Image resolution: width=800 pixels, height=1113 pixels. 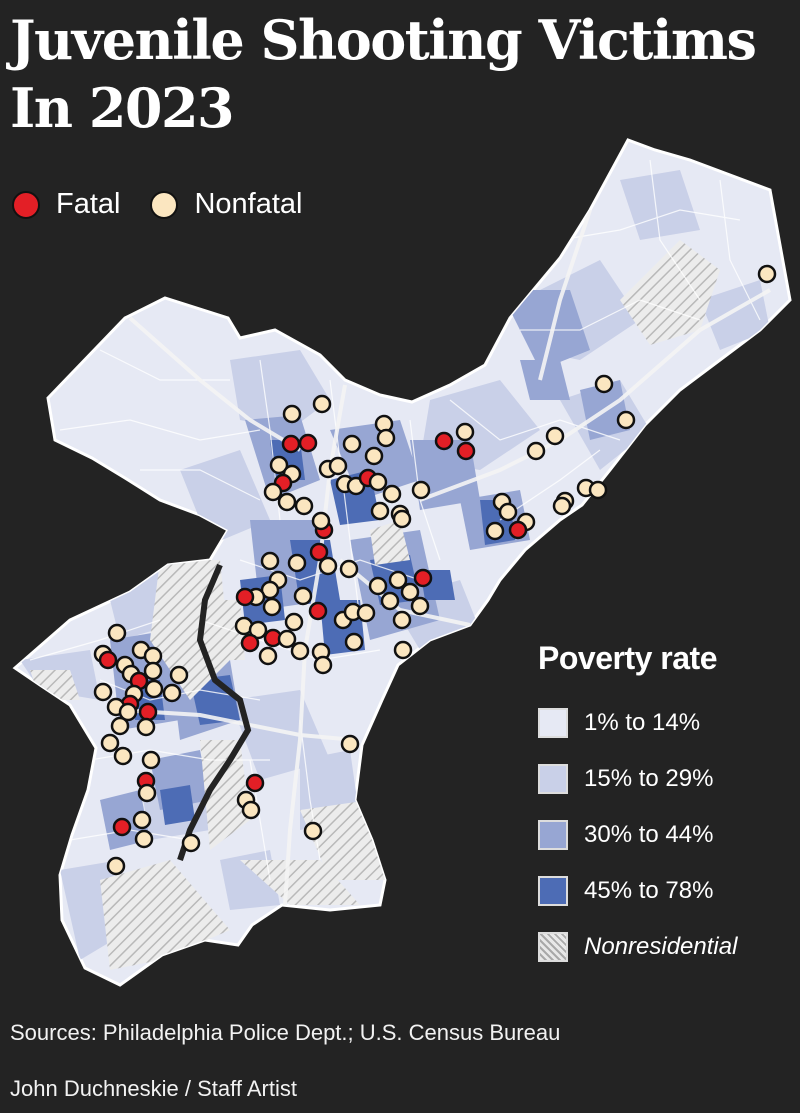 I want to click on poverty-legend-item: 45% to 78%, so click(x=663, y=891).